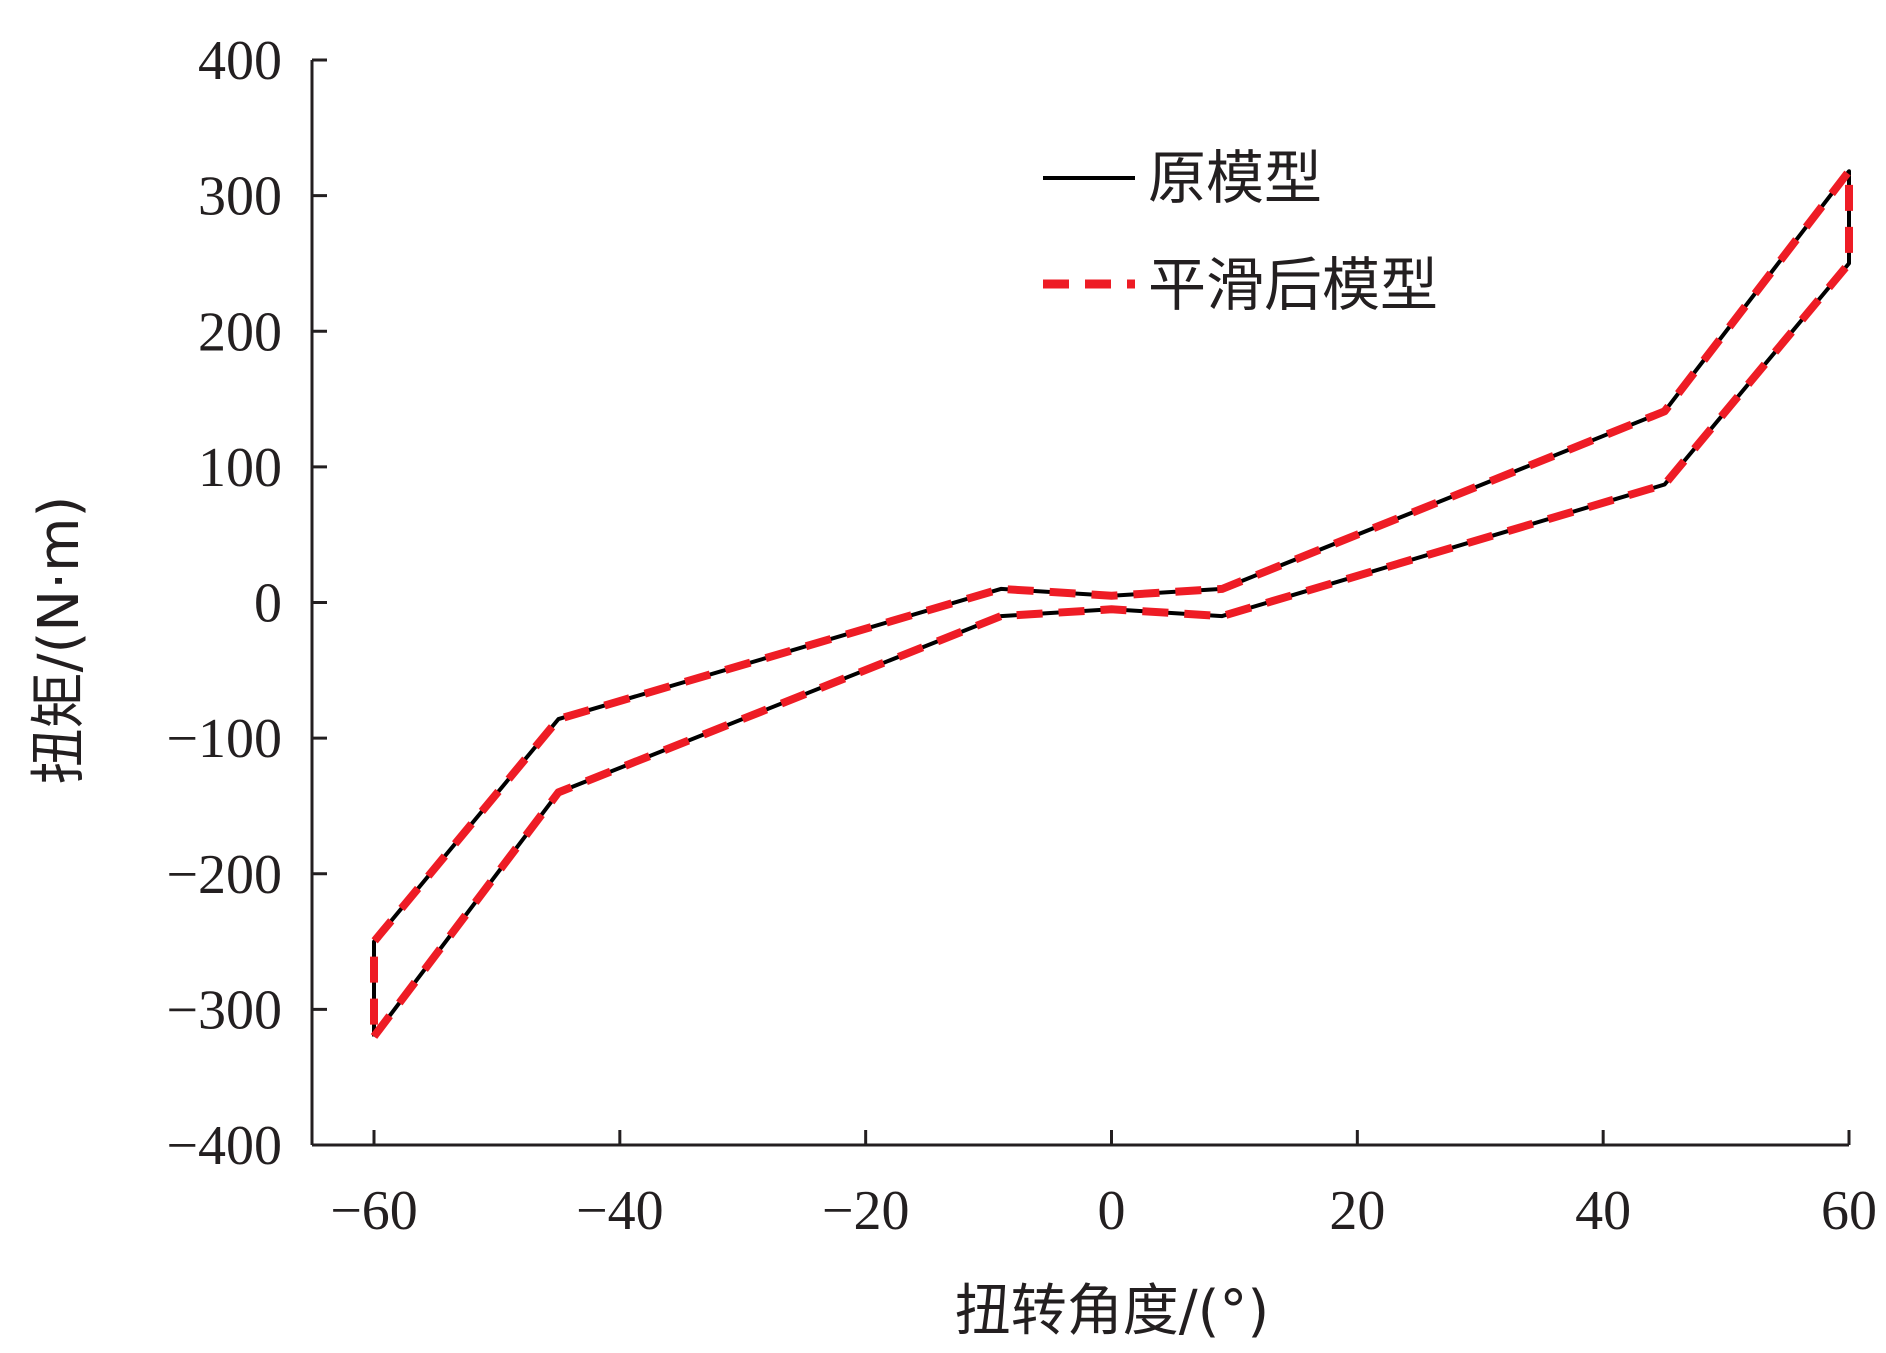 This screenshot has height=1353, width=1886. What do you see at coordinates (1293, 285) in the screenshot?
I see `legend-label-smoothed: 平滑后模型` at bounding box center [1293, 285].